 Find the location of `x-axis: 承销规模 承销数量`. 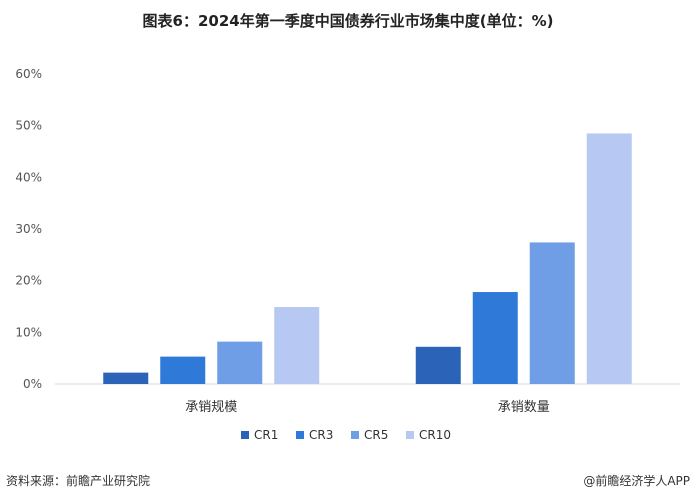

x-axis: 承销规模 承销数量 is located at coordinates (367, 407).